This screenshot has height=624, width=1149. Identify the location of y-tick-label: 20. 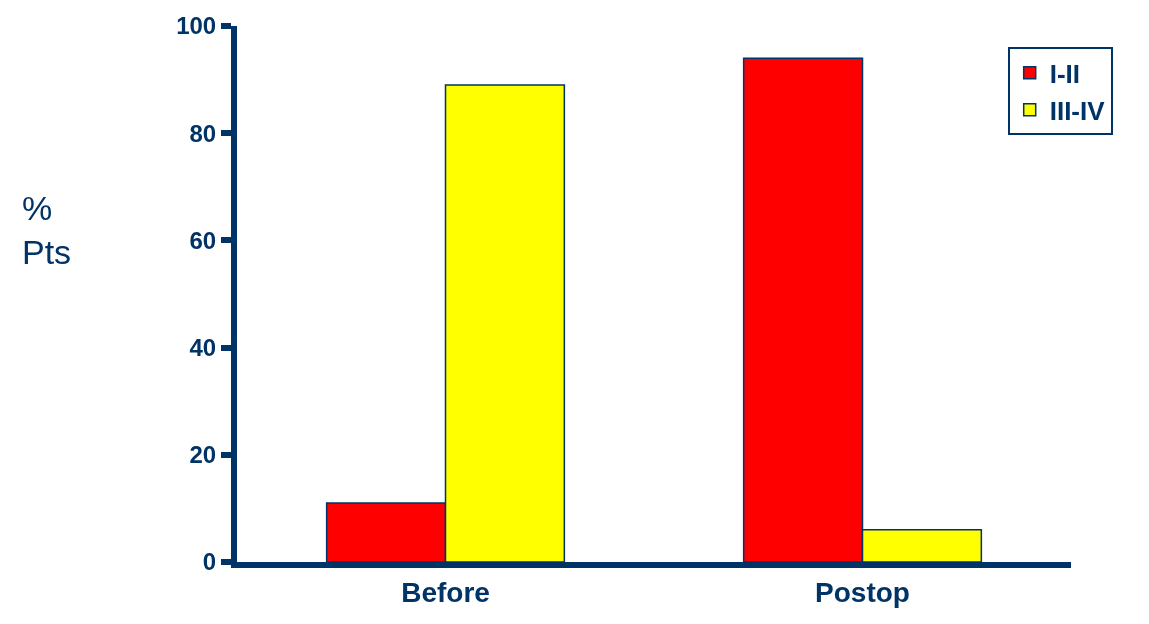
(203, 455).